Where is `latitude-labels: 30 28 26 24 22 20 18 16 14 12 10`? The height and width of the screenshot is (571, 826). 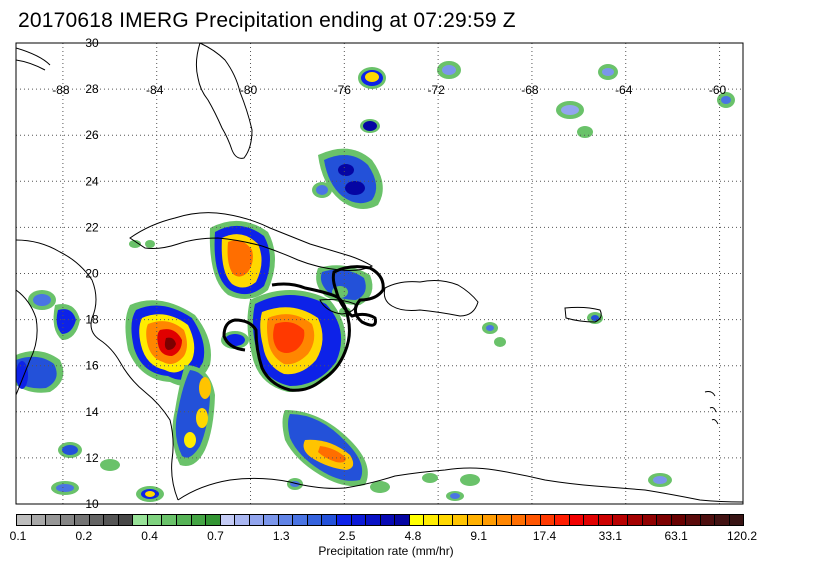 latitude-labels: 30 28 26 24 22 20 18 16 14 12 10 is located at coordinates (92, 273).